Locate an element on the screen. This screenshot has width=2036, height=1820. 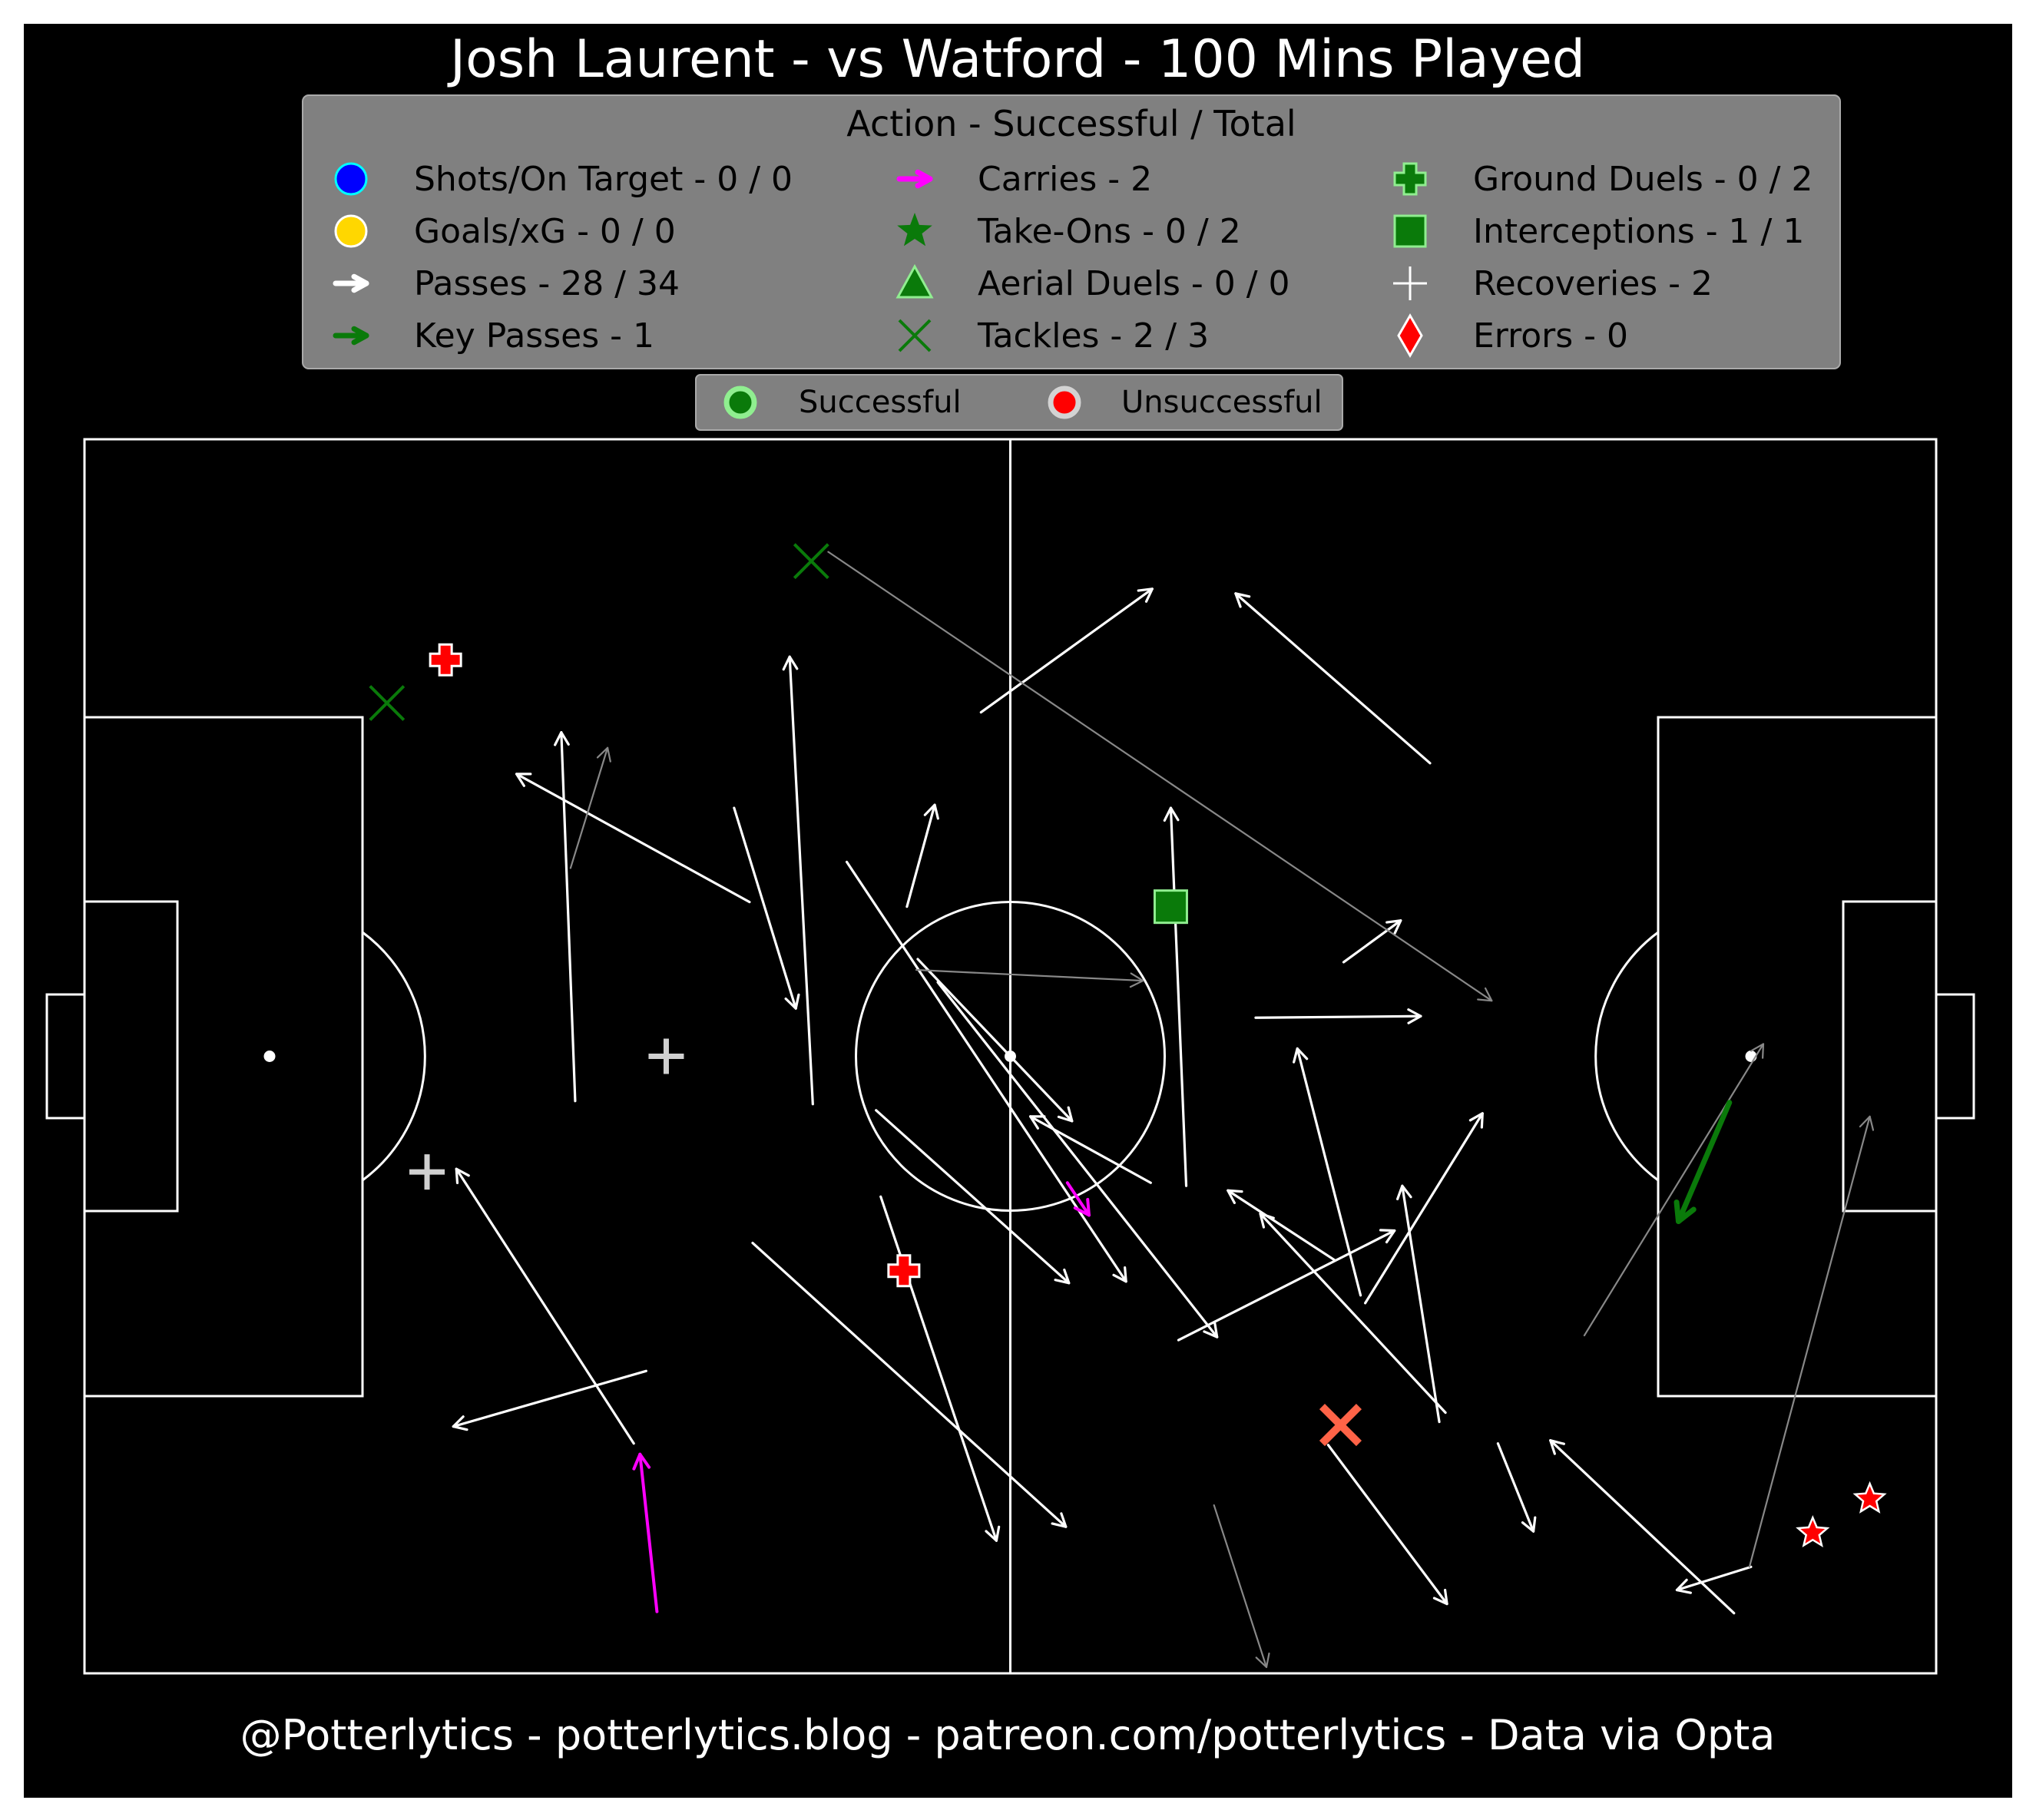
green-x-icon is located at coordinates (915, 335).